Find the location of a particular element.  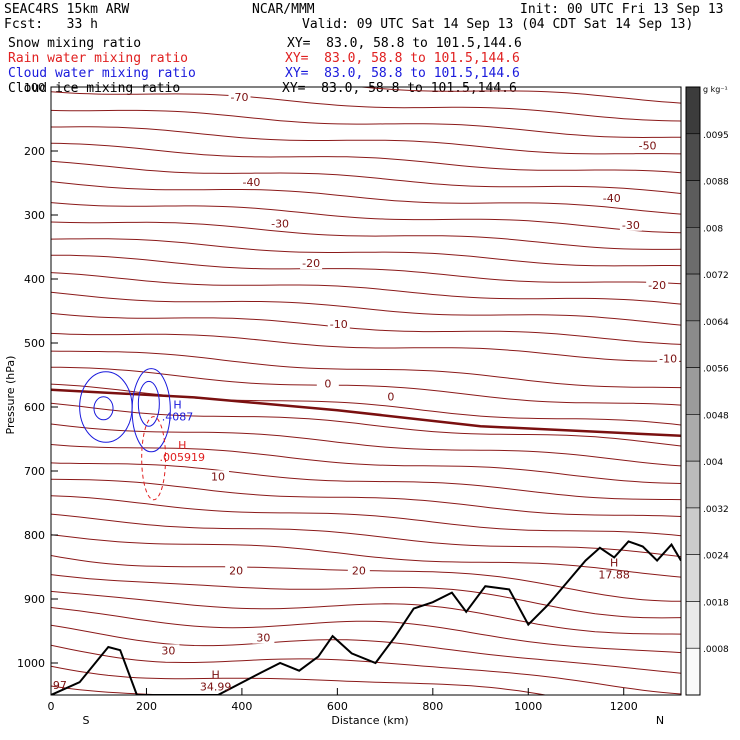

contour-label: -20 is located at coordinates (657, 285).